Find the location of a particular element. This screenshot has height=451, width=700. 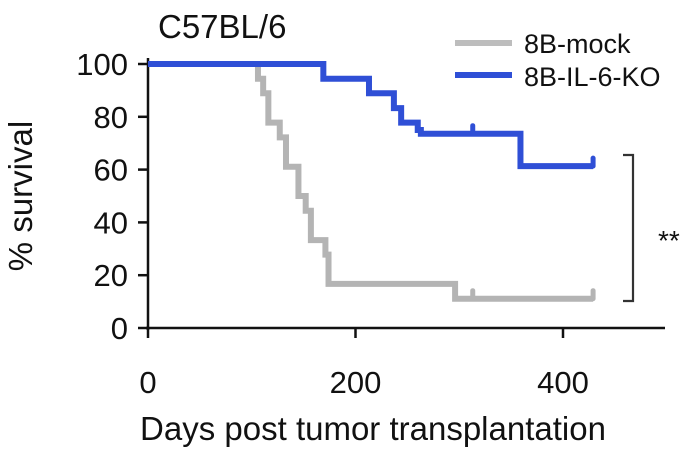

significance-label: ** is located at coordinates (669, 240).